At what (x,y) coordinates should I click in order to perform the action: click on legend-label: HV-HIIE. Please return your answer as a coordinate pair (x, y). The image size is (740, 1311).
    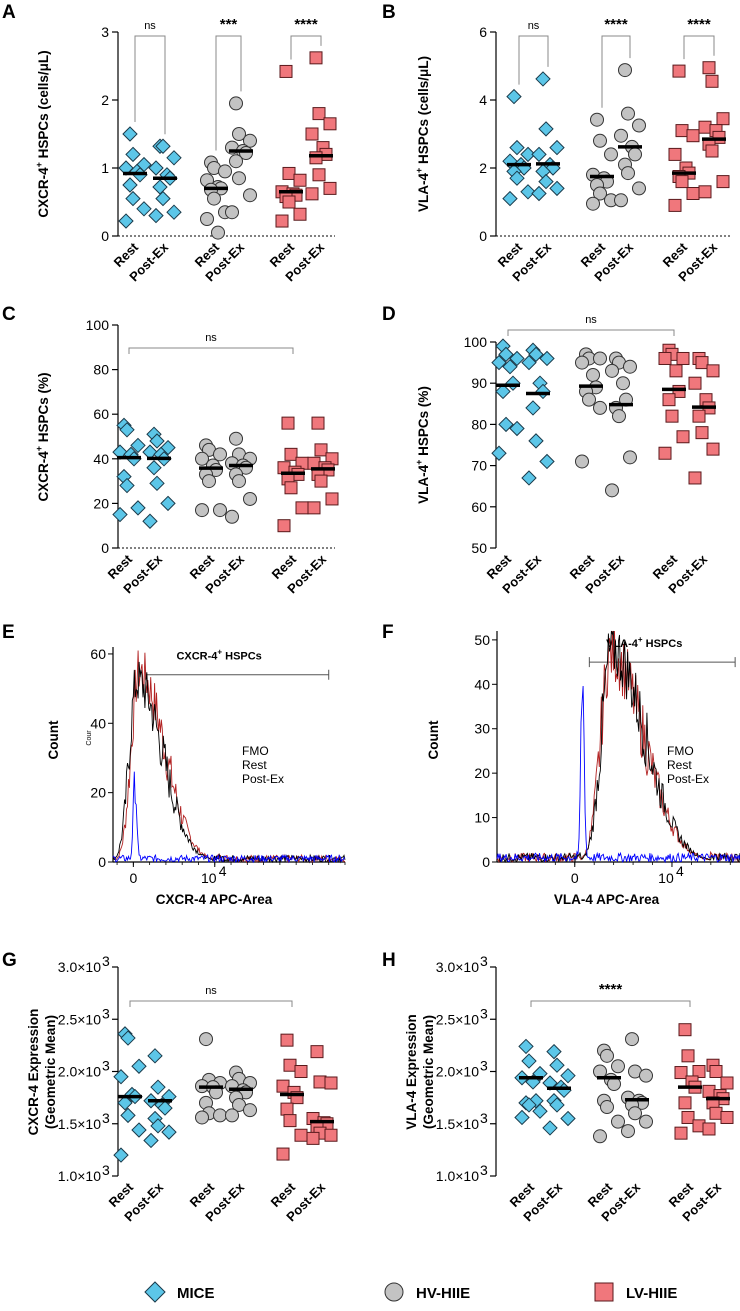
    Looking at the image, I should click on (443, 1293).